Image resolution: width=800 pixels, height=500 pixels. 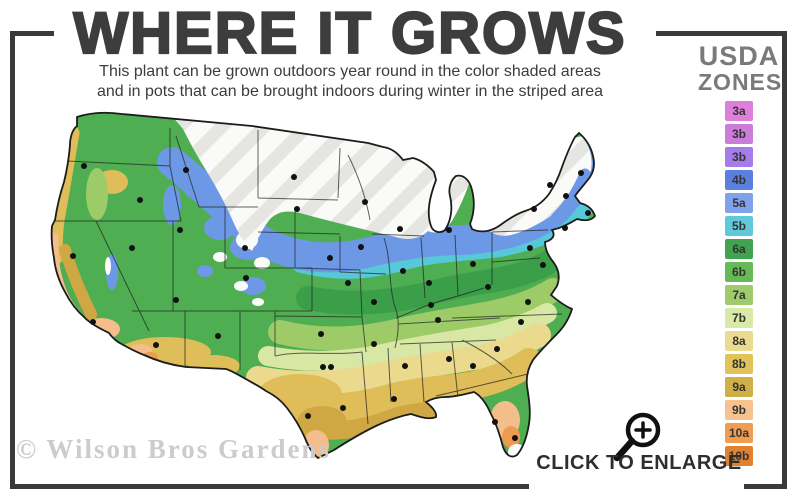 I want to click on legend-zone-chip-7b: 7b, so click(x=739, y=318).